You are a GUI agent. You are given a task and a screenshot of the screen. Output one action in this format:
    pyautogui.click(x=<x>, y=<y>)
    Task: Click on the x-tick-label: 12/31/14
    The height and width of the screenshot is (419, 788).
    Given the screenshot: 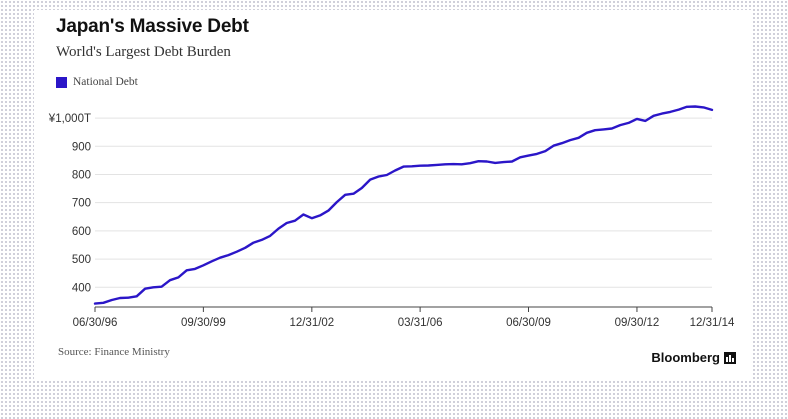 What is the action you would take?
    pyautogui.click(x=712, y=323)
    